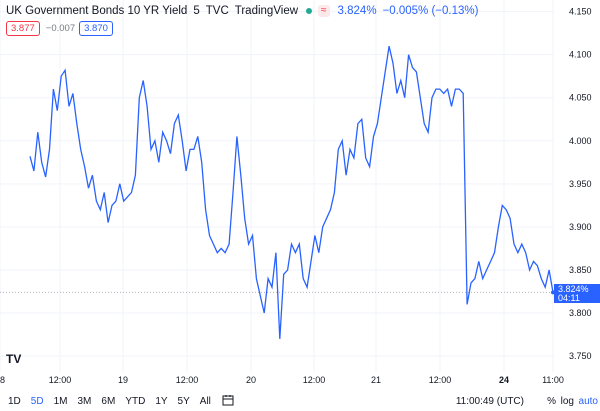 This screenshot has height=411, width=600. I want to click on price-change: −0.005% (−0.13%), so click(430, 11).